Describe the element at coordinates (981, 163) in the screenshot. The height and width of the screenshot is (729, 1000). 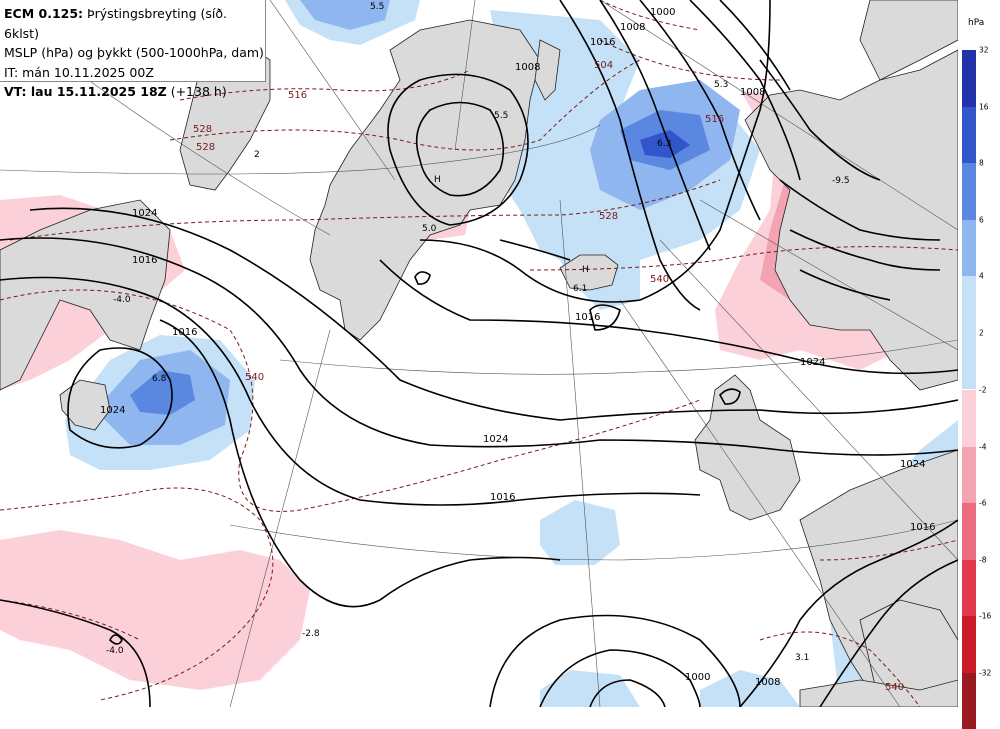
I see `legend-tick-label: 8` at that location.